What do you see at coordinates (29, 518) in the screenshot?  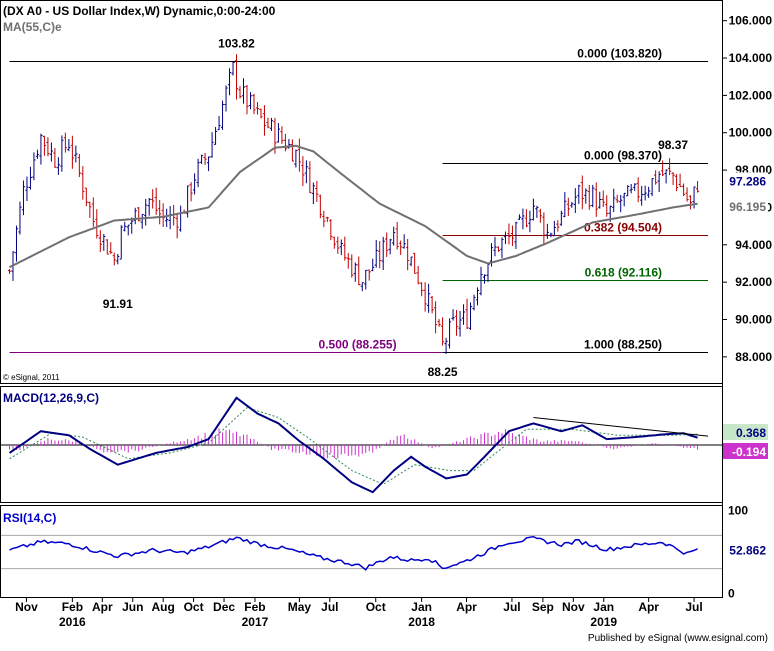 I see `rsi-title: RSI(14,C)` at bounding box center [29, 518].